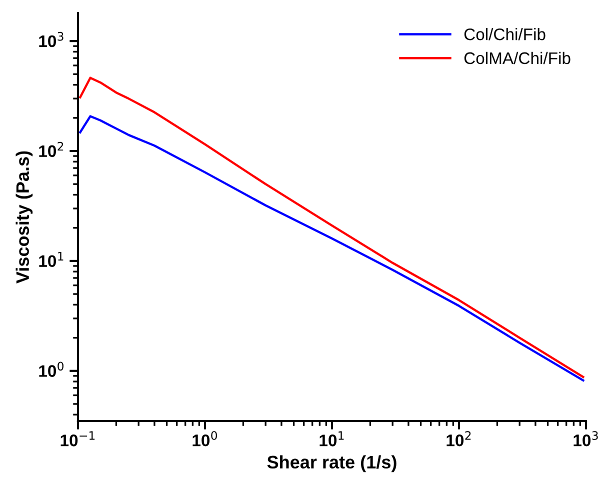  I want to click on x-tick-label: 10$^{3}$, so click(586, 438).